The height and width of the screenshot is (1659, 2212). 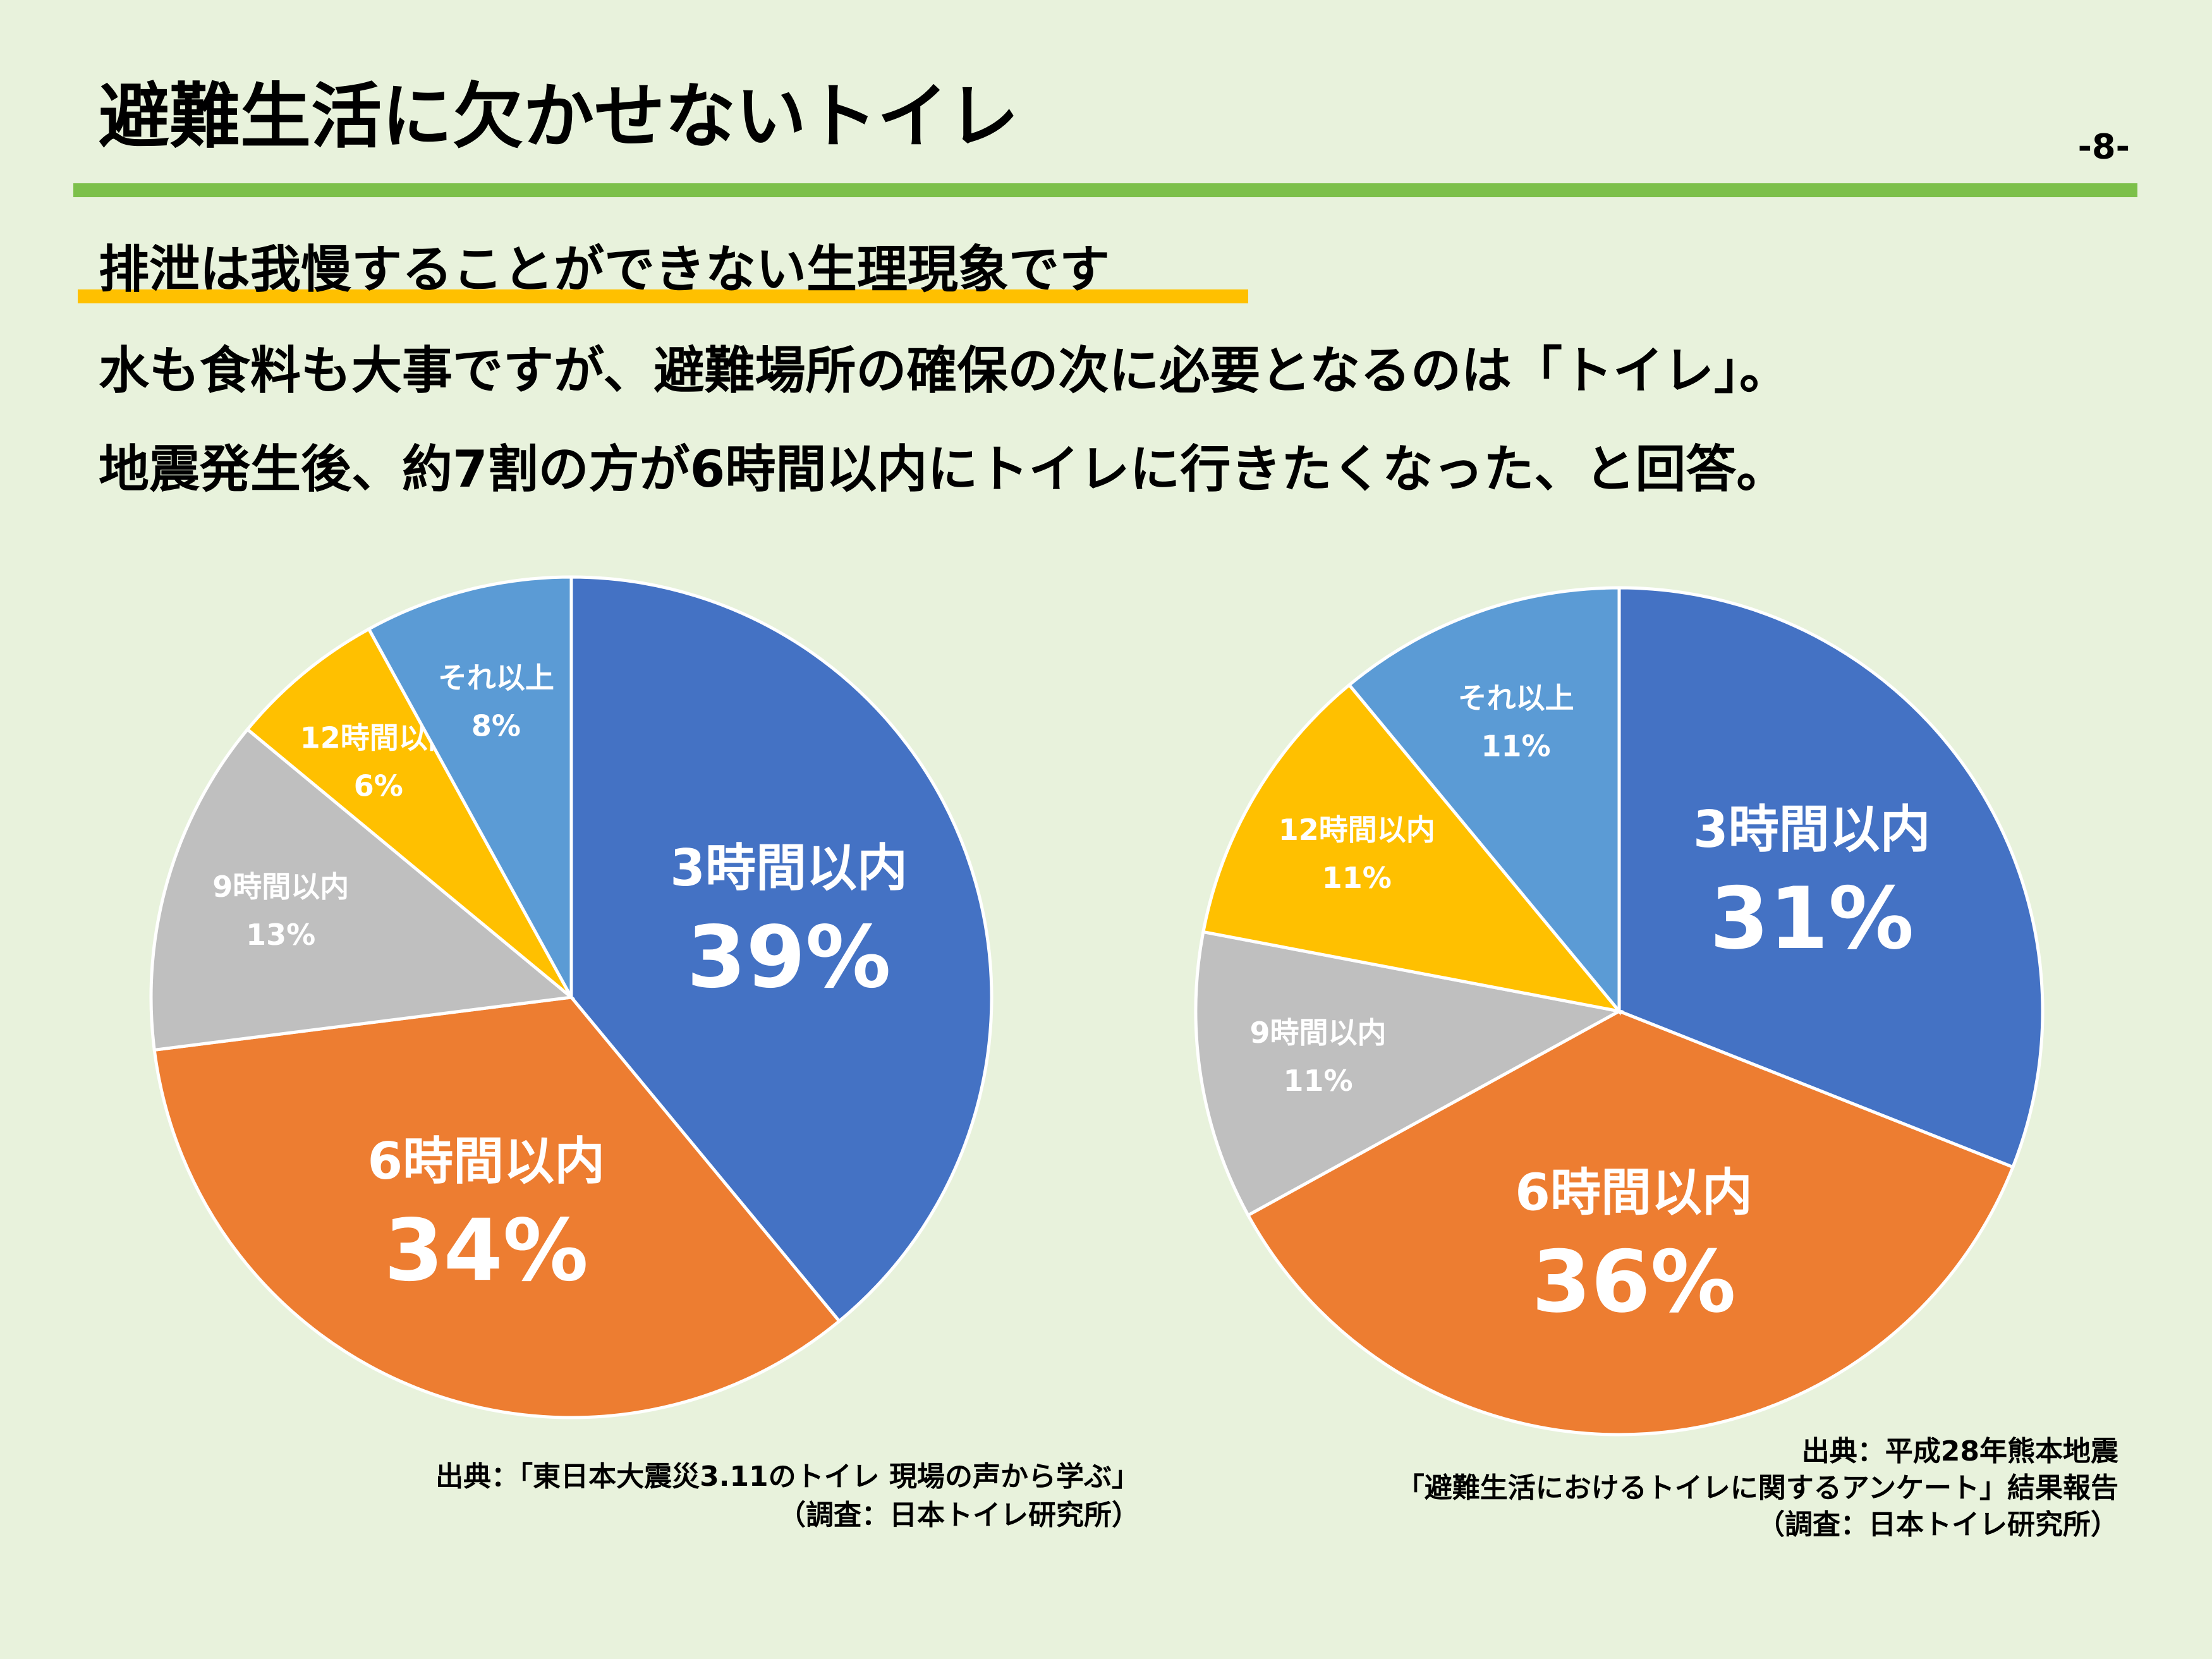 What do you see at coordinates (1960, 1451) in the screenshot?
I see `source: 出典：平成28年熊本地震` at bounding box center [1960, 1451].